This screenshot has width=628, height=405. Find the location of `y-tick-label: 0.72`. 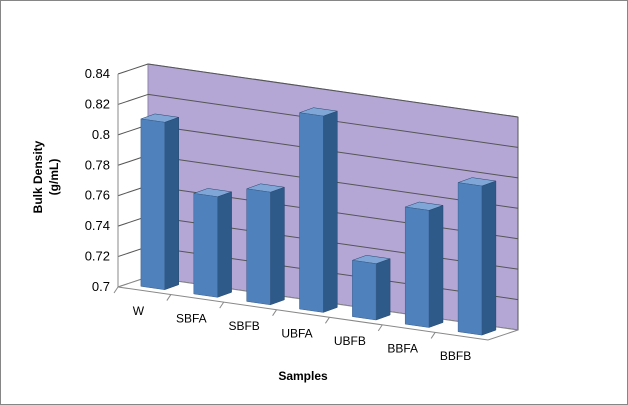

y-tick-label: 0.72 is located at coordinates (97, 256).